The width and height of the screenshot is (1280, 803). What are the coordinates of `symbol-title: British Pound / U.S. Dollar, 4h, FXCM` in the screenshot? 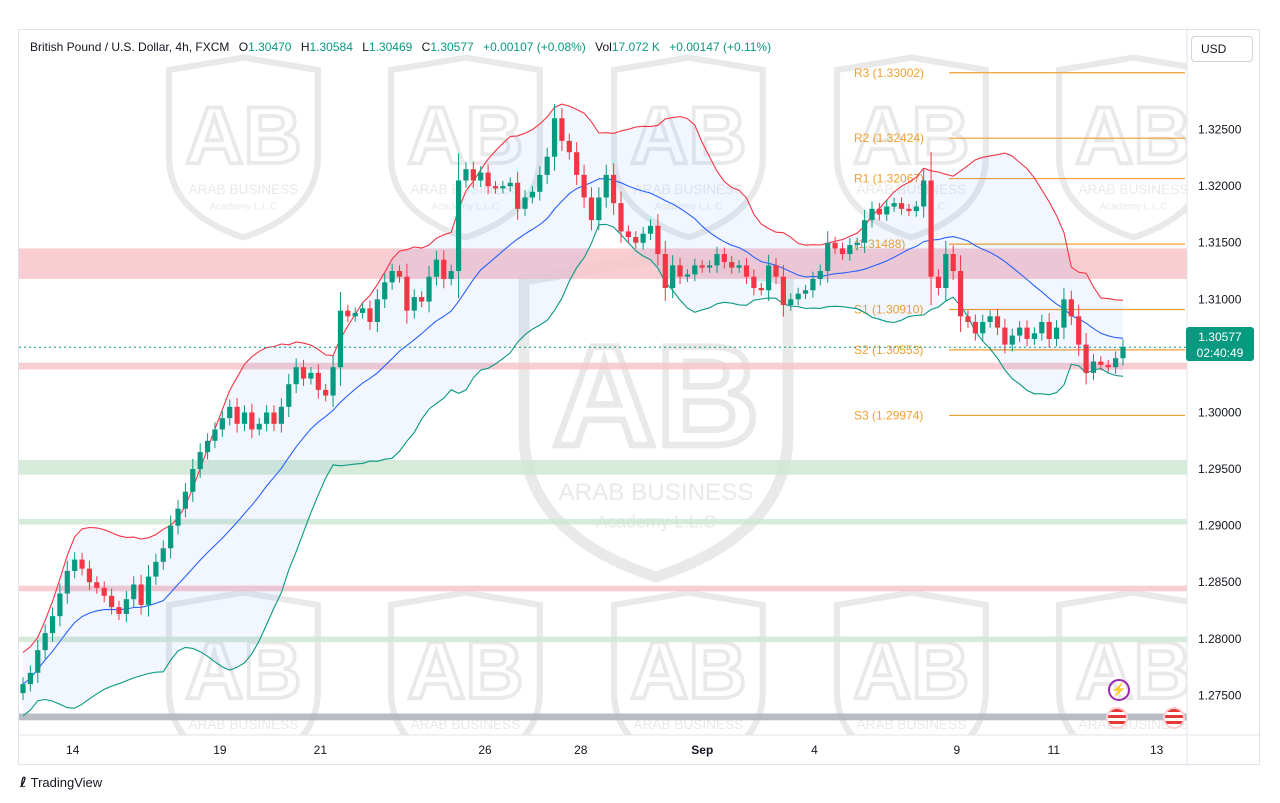 It's located at (130, 47).